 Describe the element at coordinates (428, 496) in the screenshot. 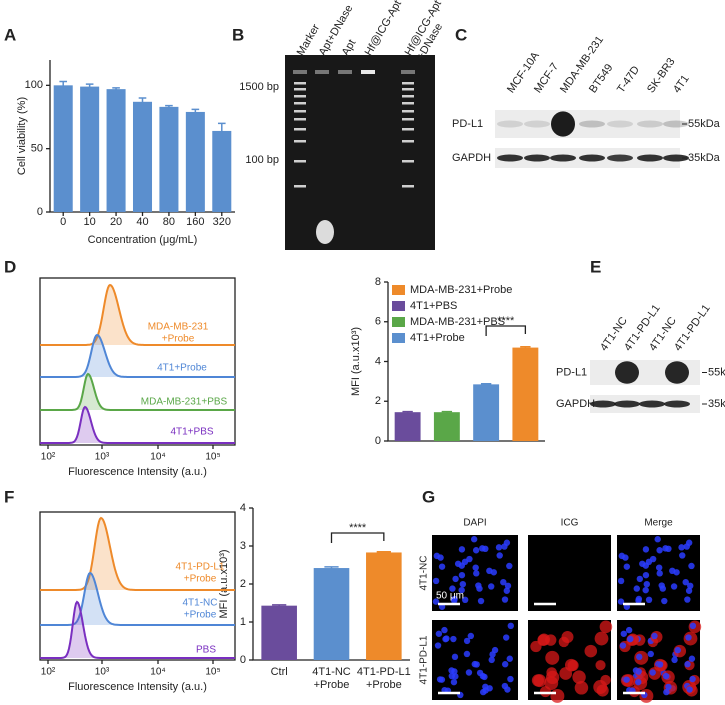

I see `panel-letter: G` at that location.